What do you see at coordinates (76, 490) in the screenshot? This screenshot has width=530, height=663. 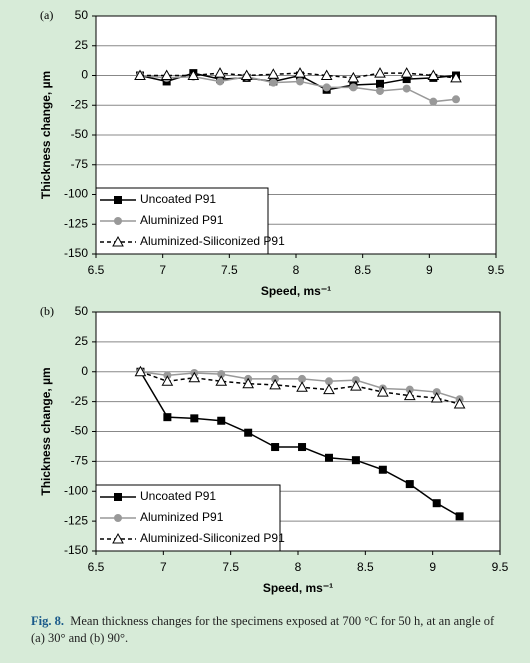 I see `y-tick-label: -100` at bounding box center [76, 490].